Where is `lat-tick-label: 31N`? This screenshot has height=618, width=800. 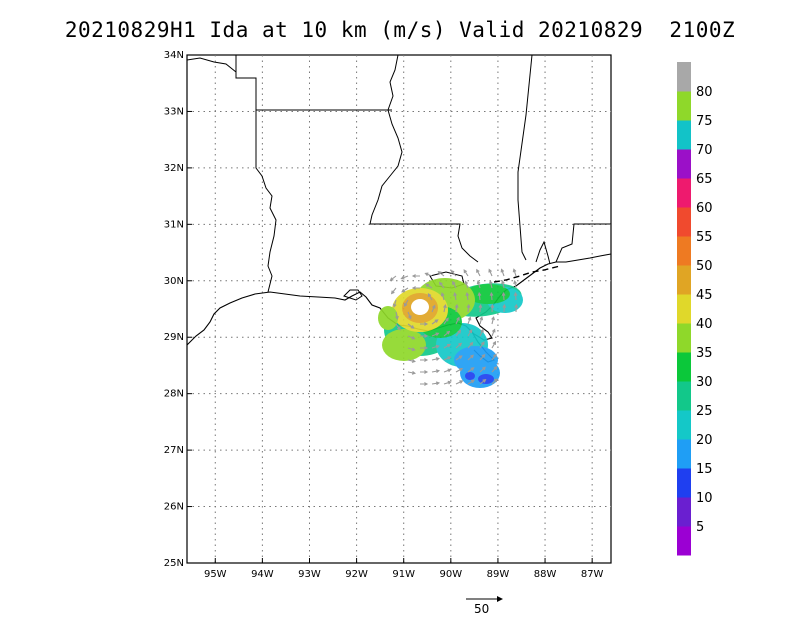
lat-tick-label: 31N is located at coordinates (174, 224).